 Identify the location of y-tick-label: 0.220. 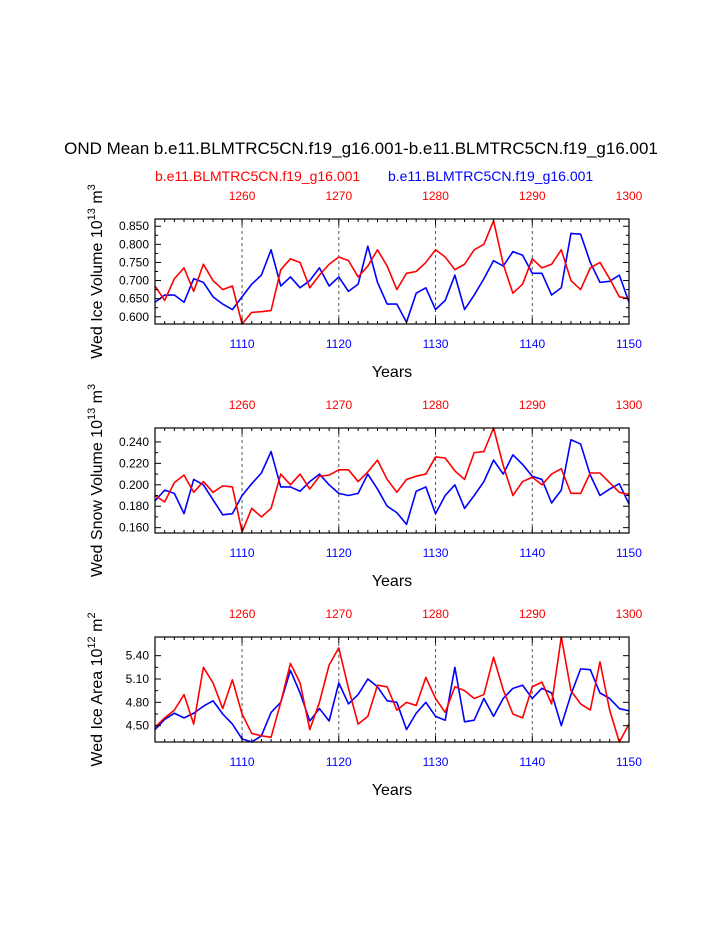
(134, 463).